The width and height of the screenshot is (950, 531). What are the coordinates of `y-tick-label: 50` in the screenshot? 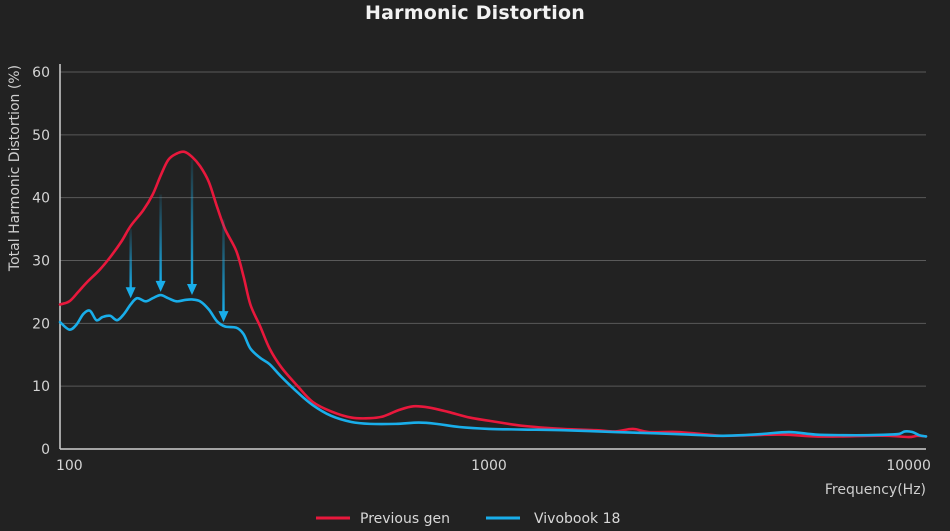 It's located at (41, 136).